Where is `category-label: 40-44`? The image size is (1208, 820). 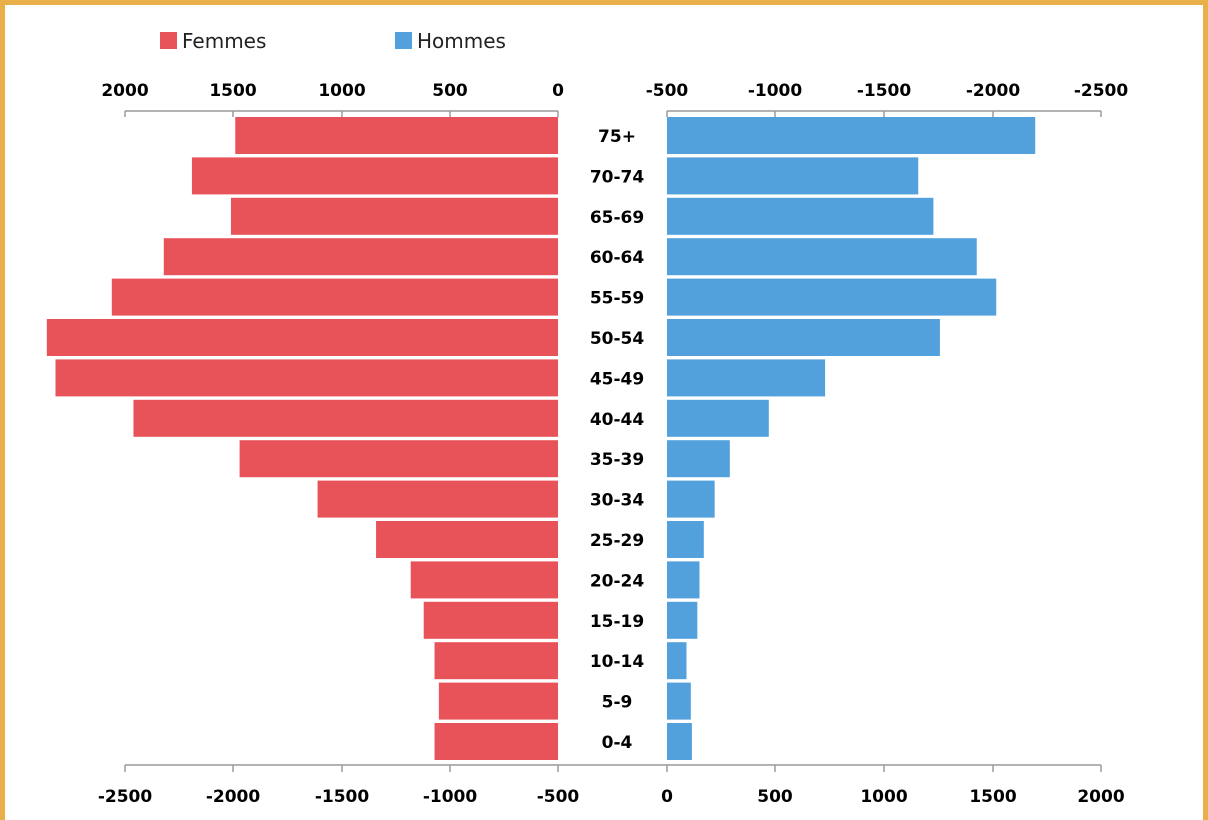
category-label: 40-44 is located at coordinates (617, 420).